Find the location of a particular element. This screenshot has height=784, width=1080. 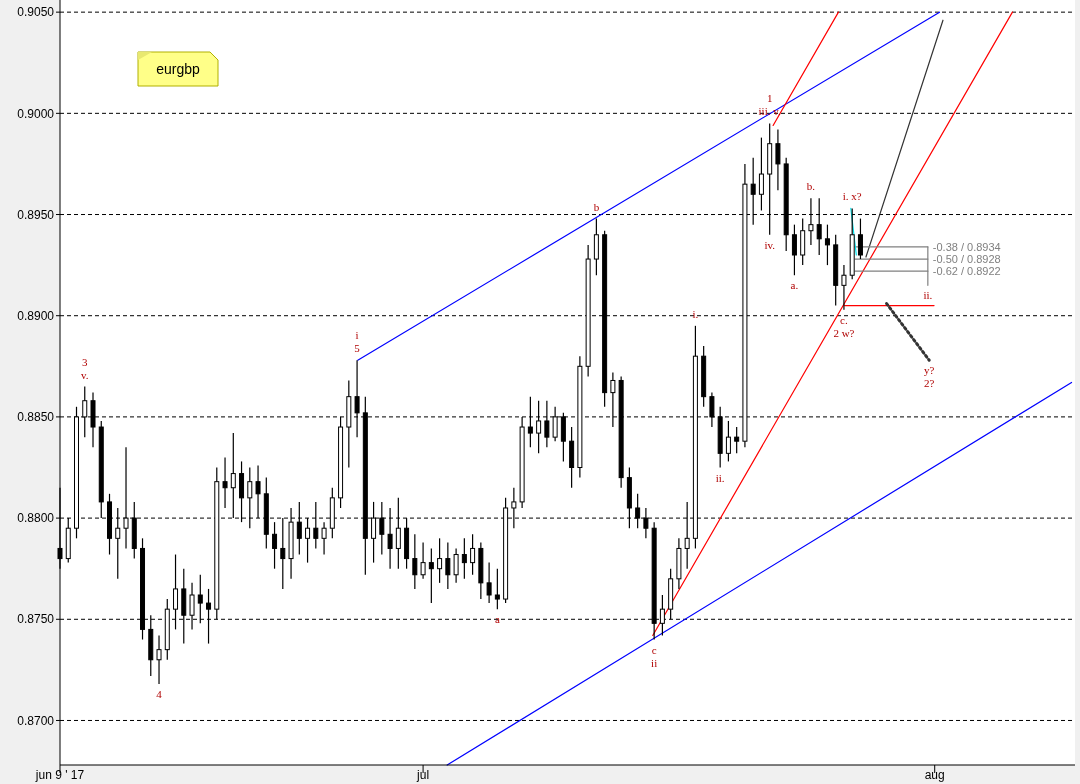

annotation: 2 w? is located at coordinates (844, 332).